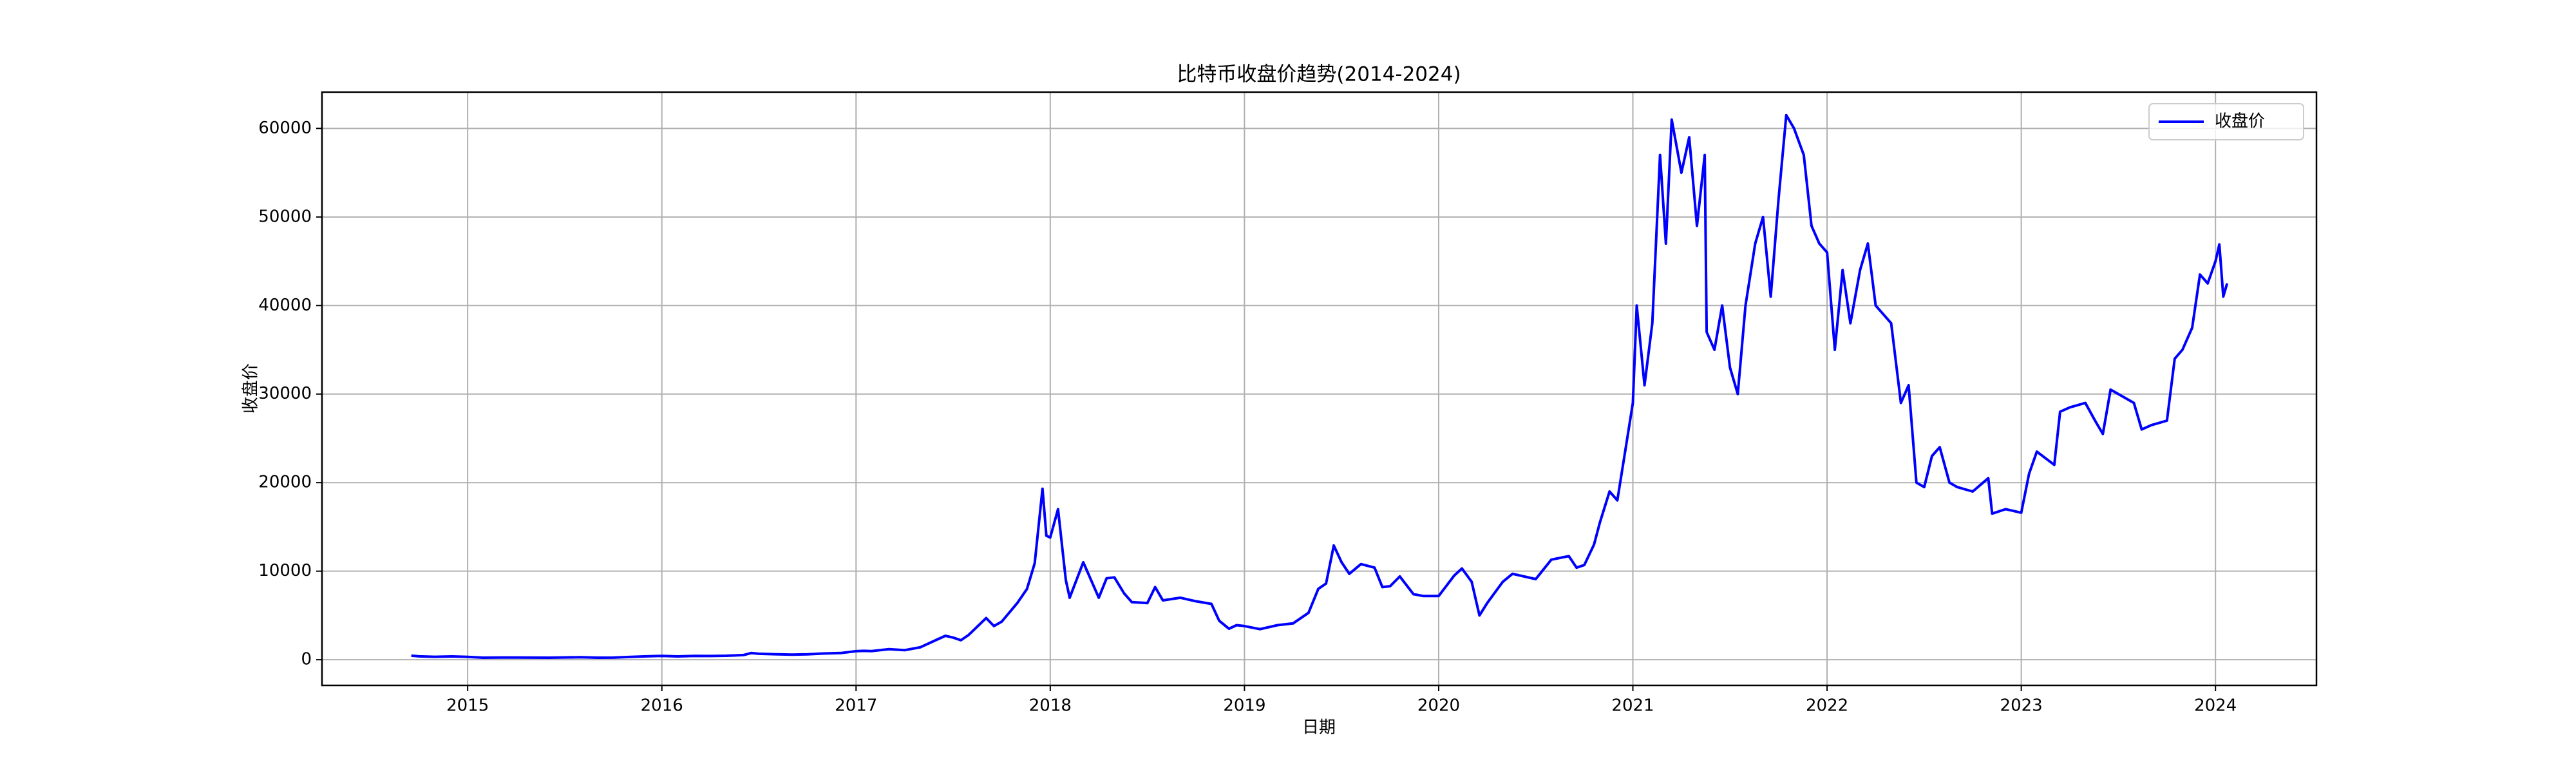  I want to click on chart-title: 比特币收盘价趋势(2014-2024), so click(1319, 74).